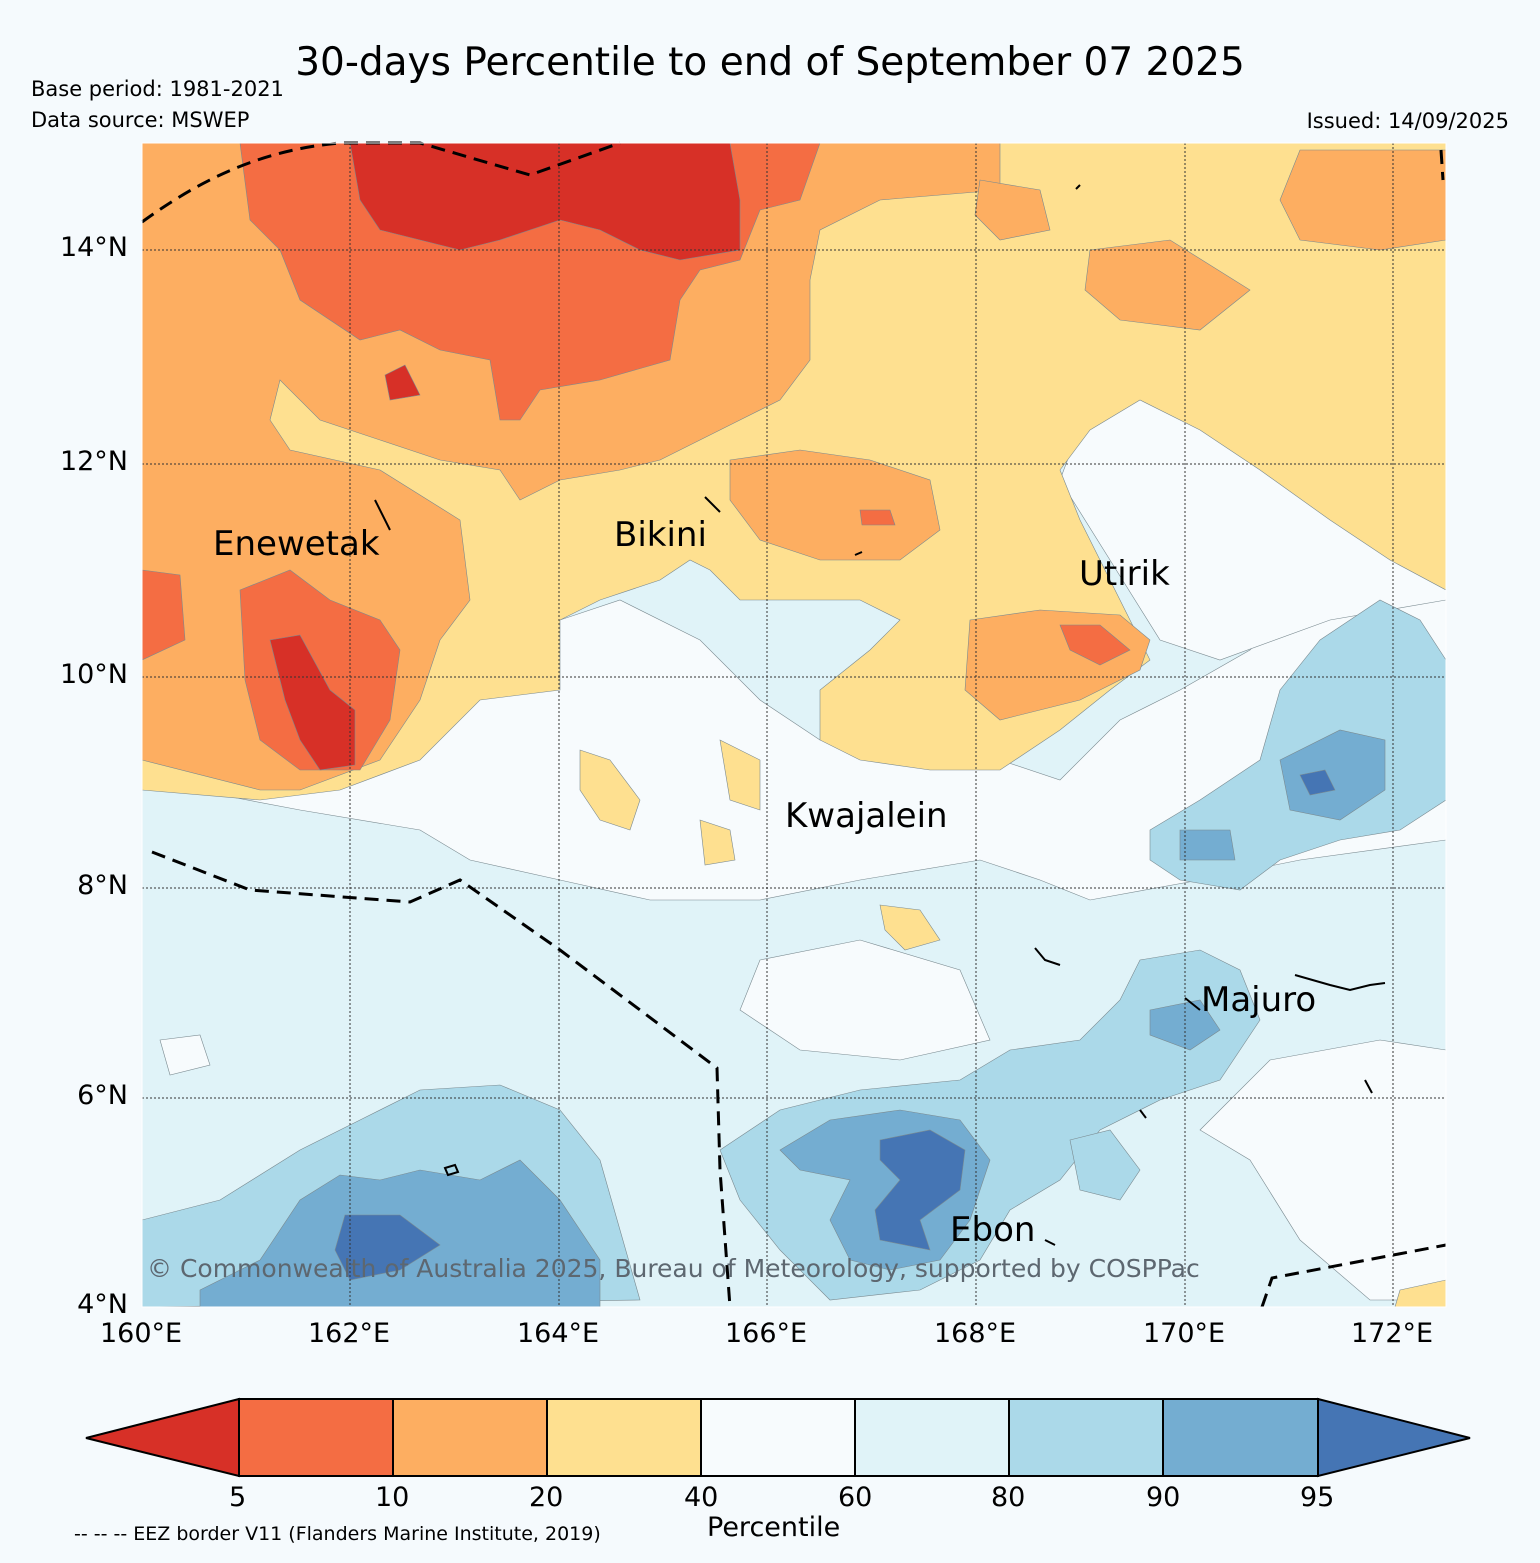 This screenshot has width=1540, height=1563. What do you see at coordinates (164, 615) in the screenshot?
I see `field-5-10-west` at bounding box center [164, 615].